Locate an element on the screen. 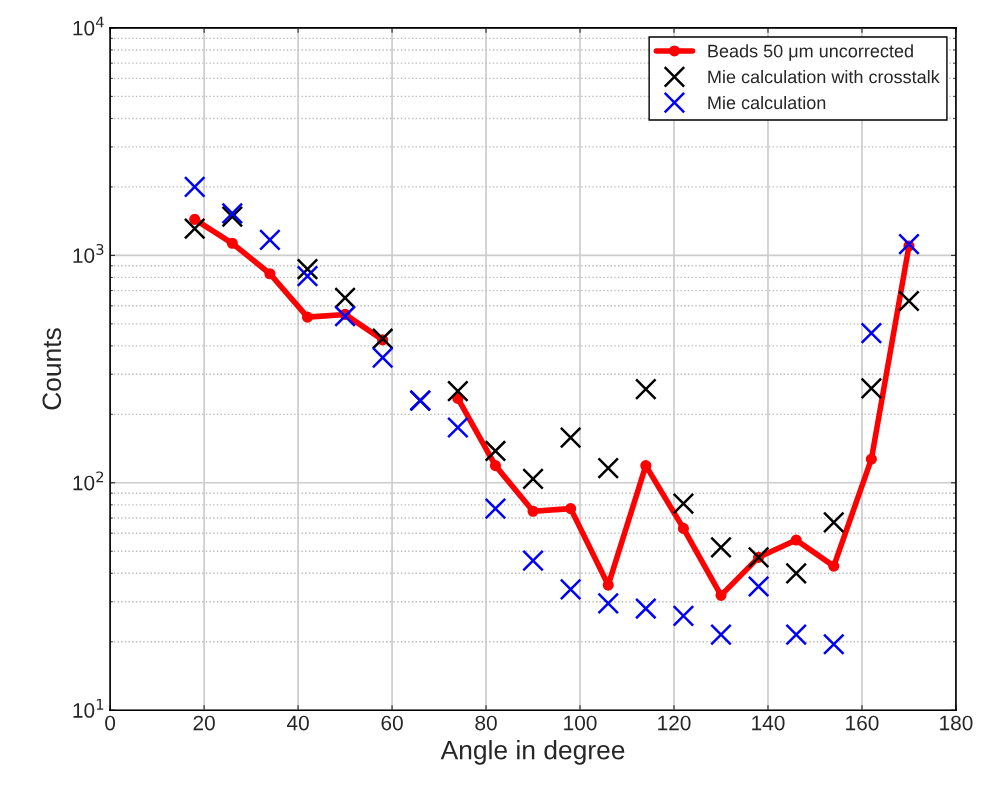  y-axis-title: Counts is located at coordinates (52, 369).